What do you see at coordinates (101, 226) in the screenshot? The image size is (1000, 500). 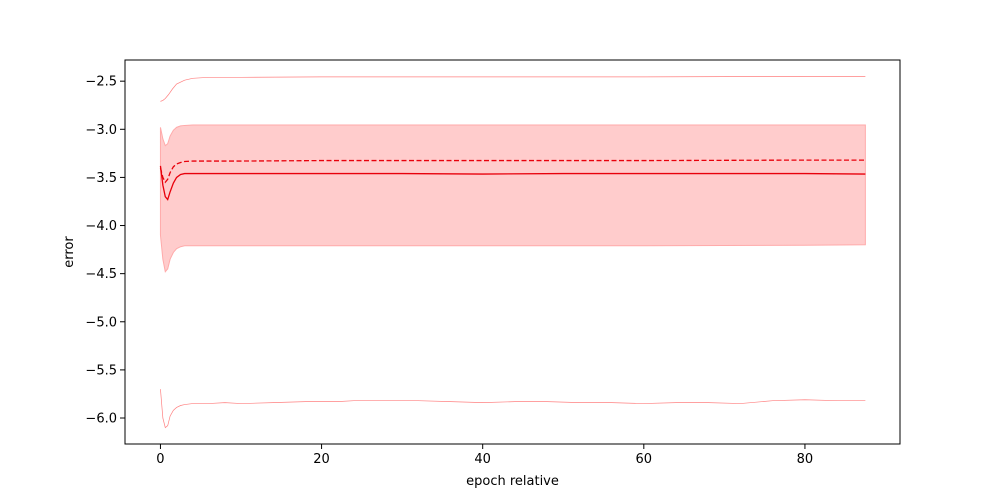 I see `y-tick-label: −4.0` at bounding box center [101, 226].